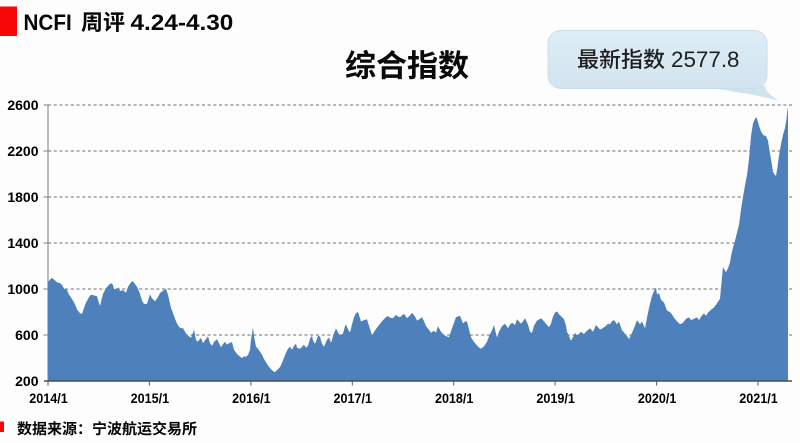  Describe the element at coordinates (182, 22) in the screenshot. I see `svg-text: 4.24-4.30` at that location.